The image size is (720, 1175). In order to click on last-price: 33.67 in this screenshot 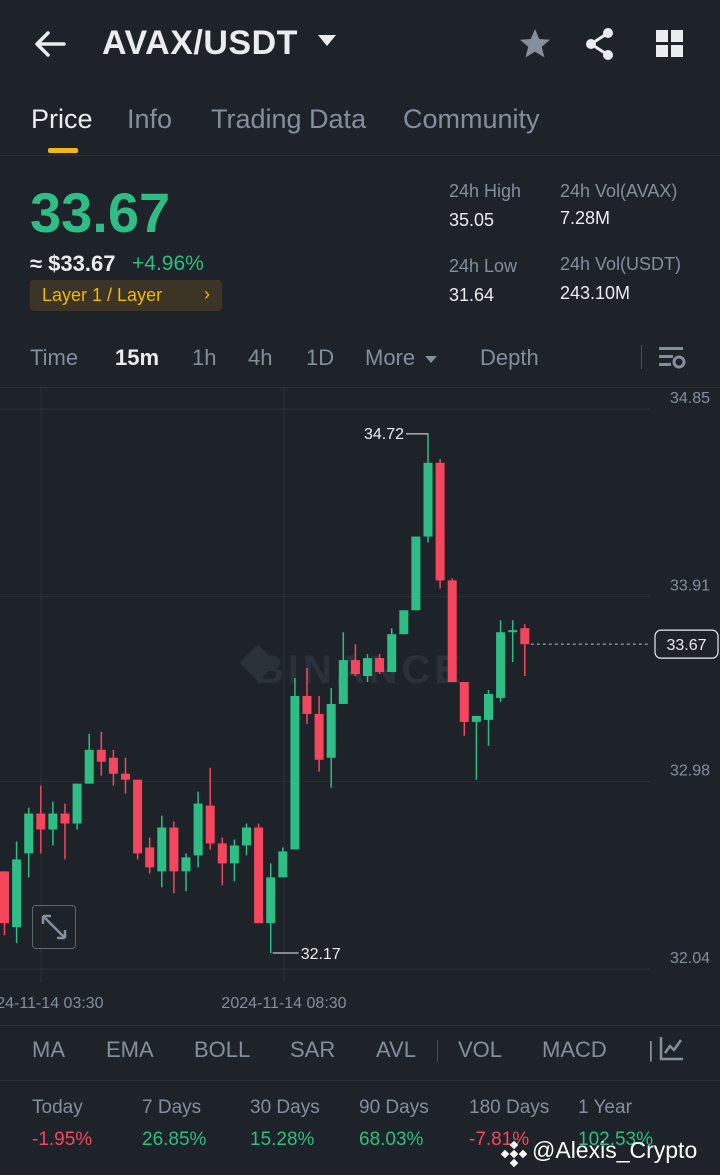, I will do `click(100, 212)`.